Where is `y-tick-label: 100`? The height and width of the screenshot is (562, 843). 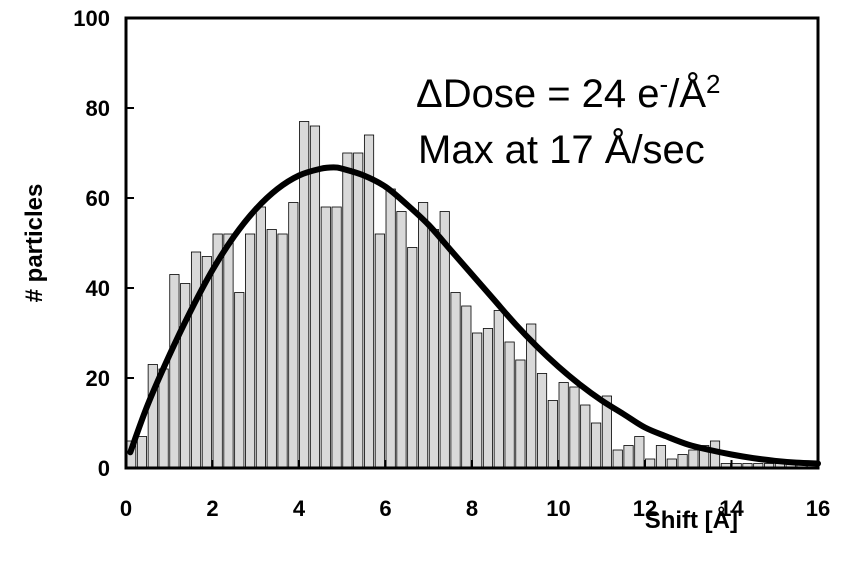 y-tick-label: 100 is located at coordinates (91, 18).